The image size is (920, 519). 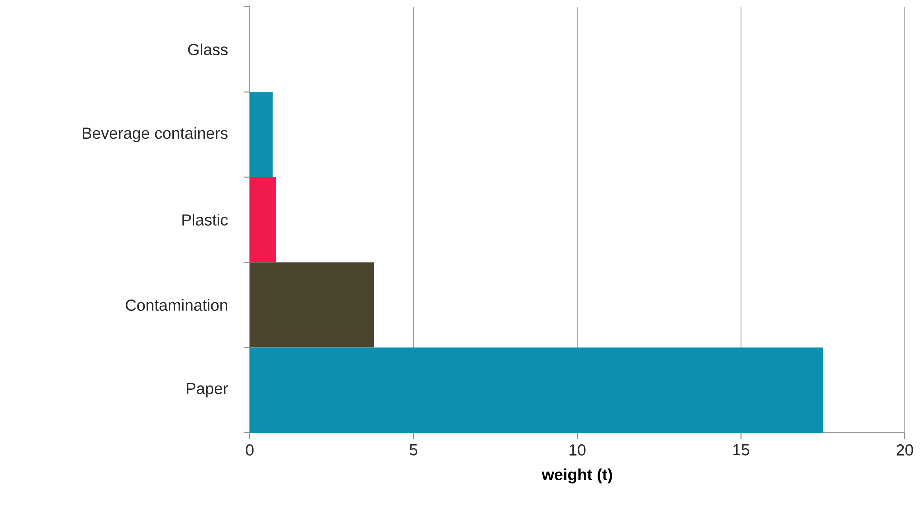 What do you see at coordinates (578, 450) in the screenshot?
I see `x-tick-label: 10` at bounding box center [578, 450].